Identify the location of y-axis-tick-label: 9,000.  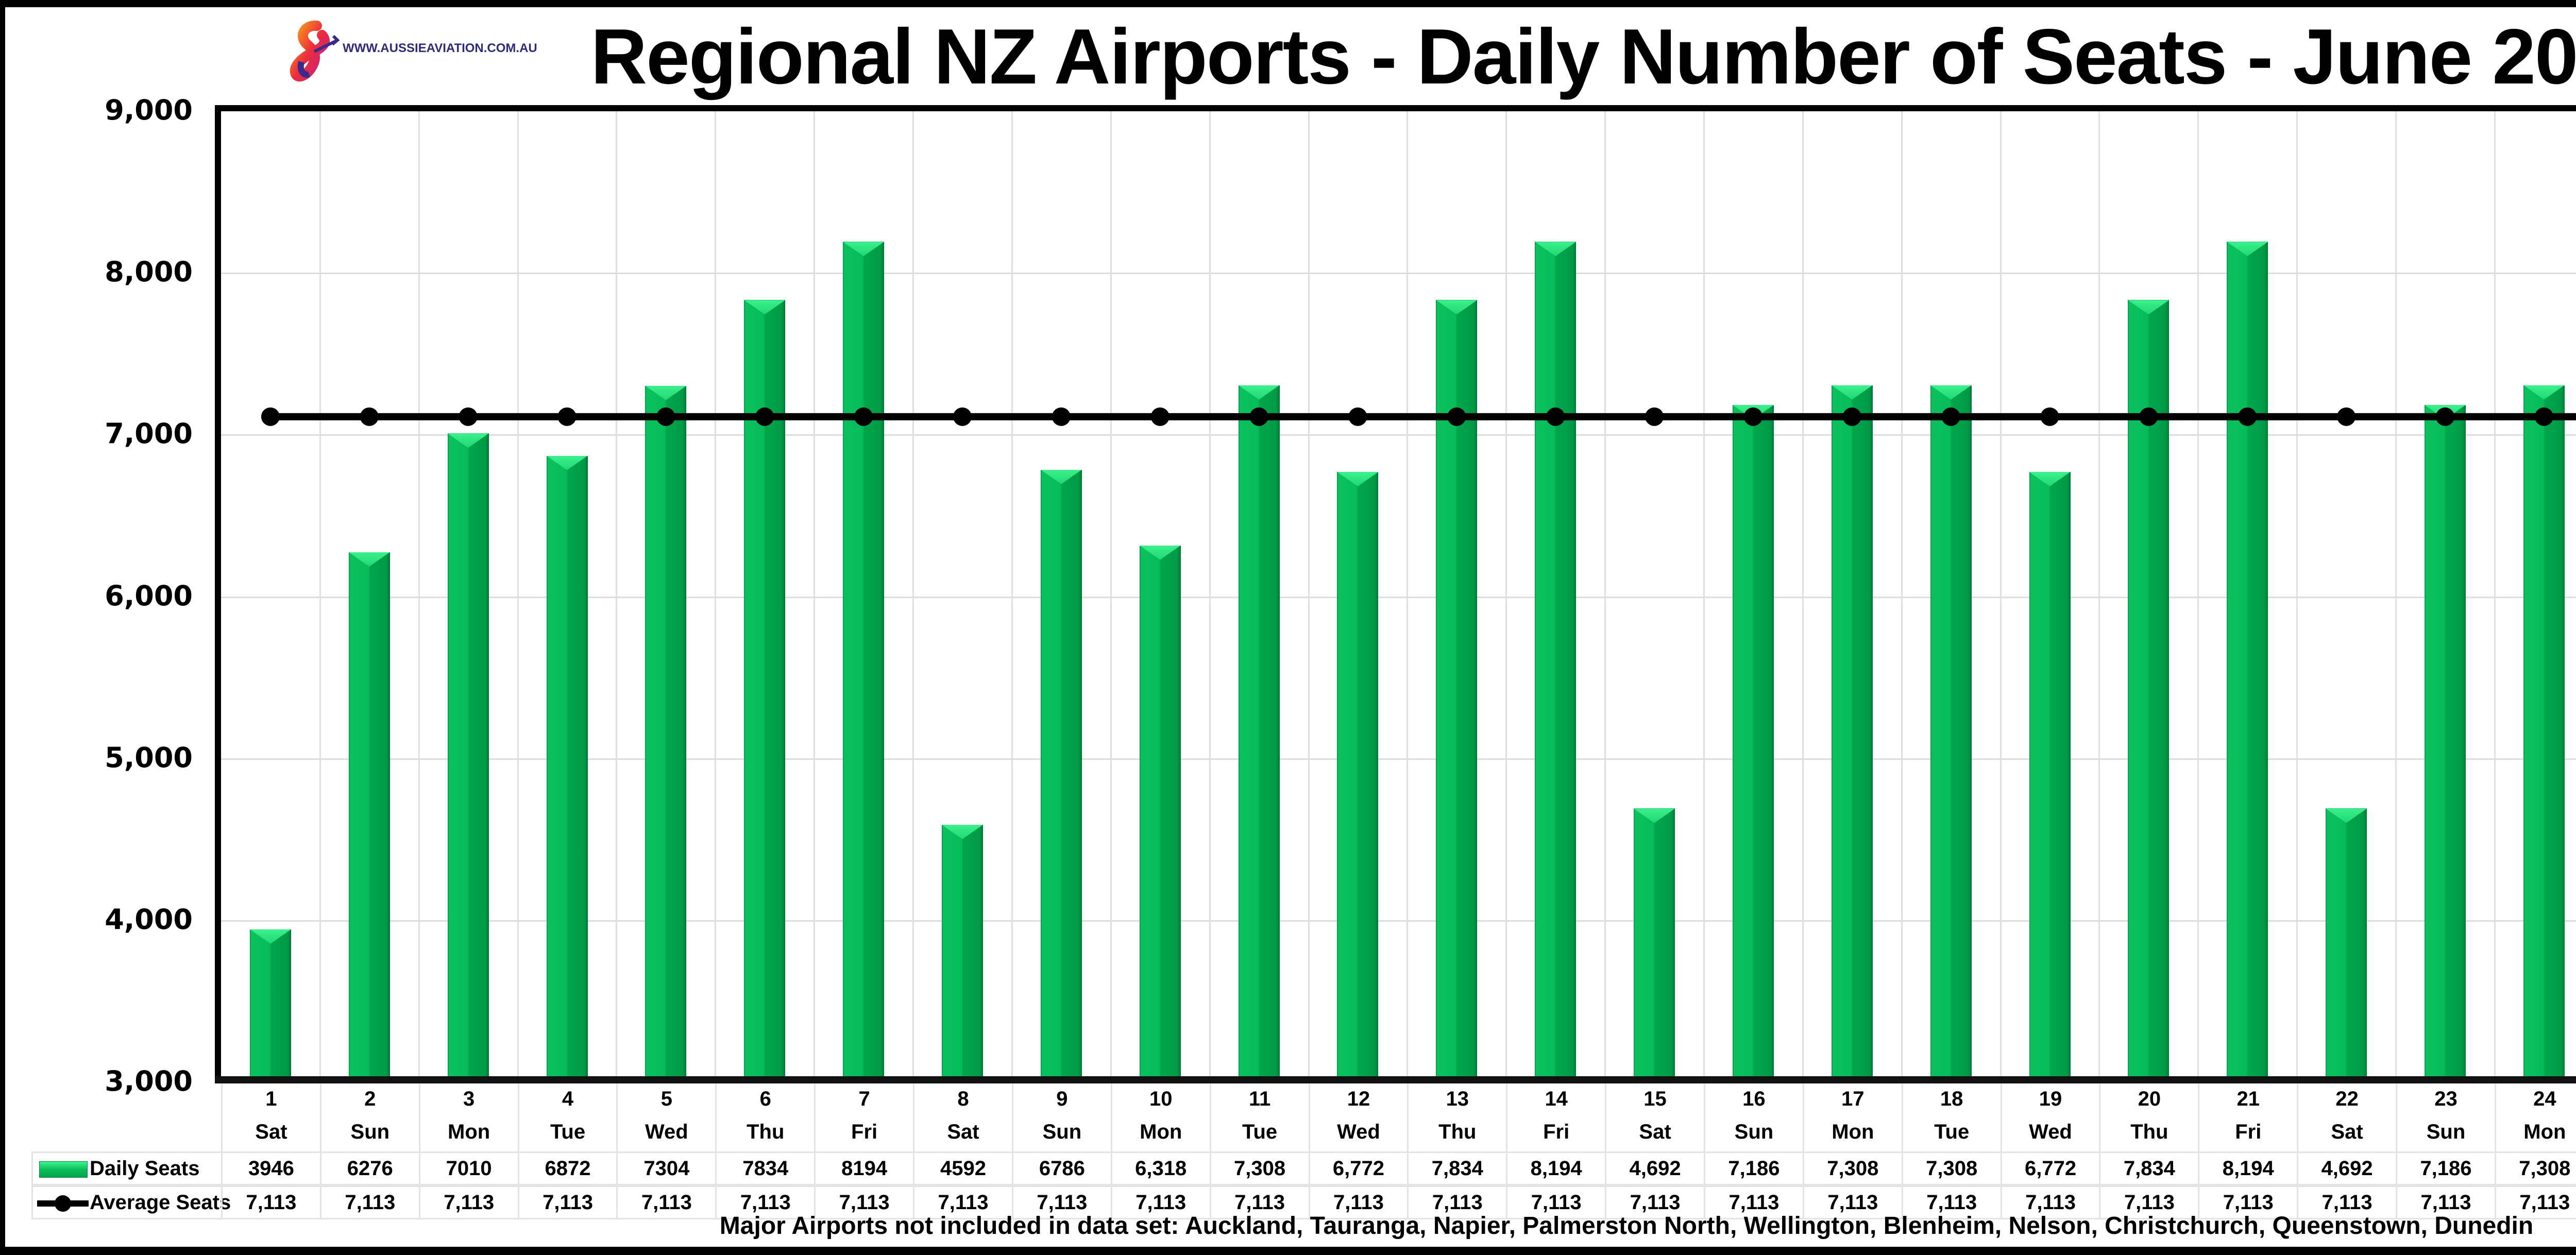
(149, 110).